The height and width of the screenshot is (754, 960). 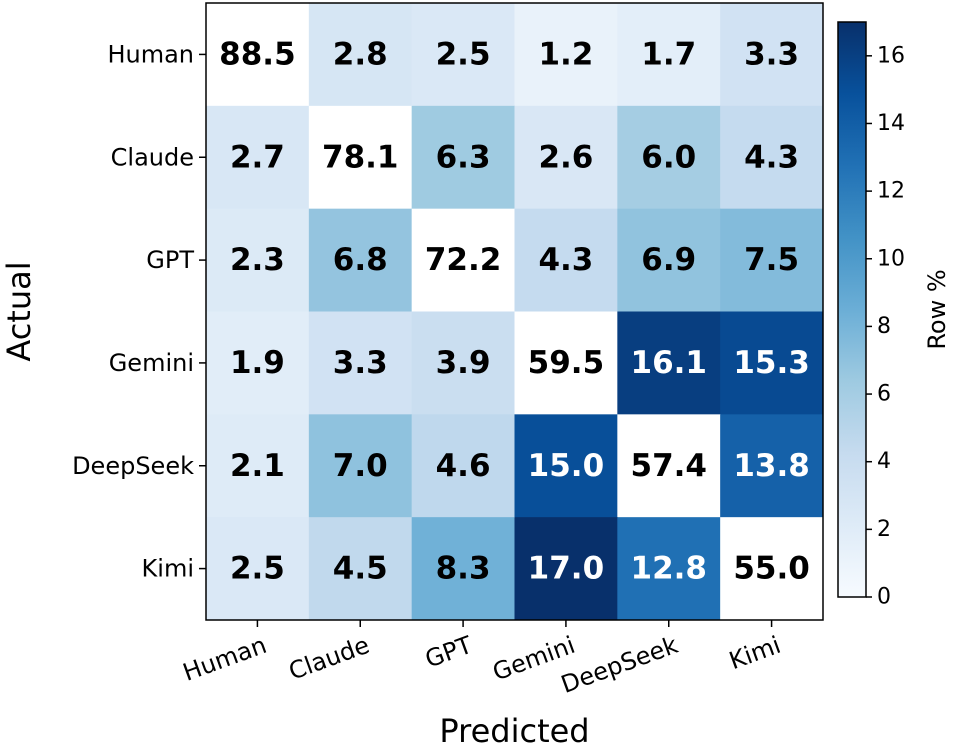 I want to click on cell-value-1-4: 6.0, so click(x=668, y=157).